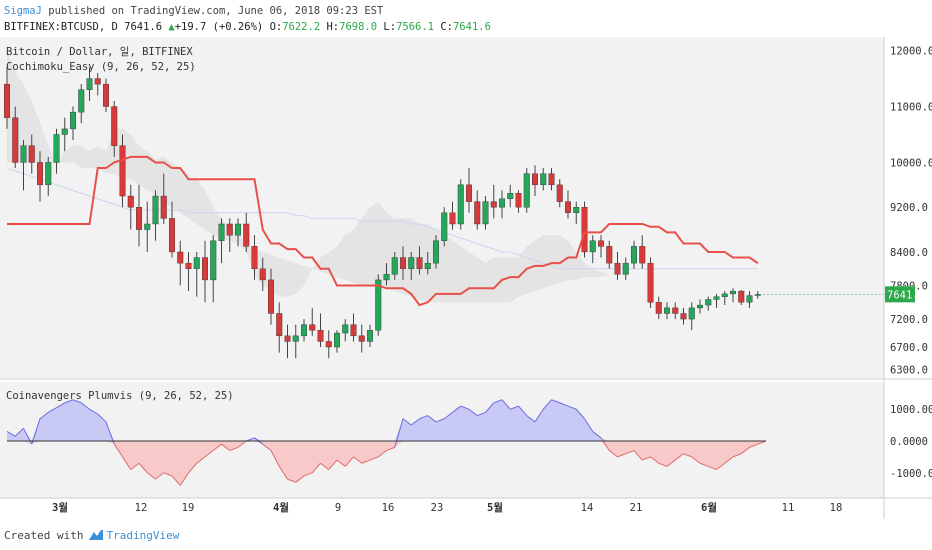 This screenshot has height=550, width=932. I want to click on osc-positive-area, so click(386, 420).